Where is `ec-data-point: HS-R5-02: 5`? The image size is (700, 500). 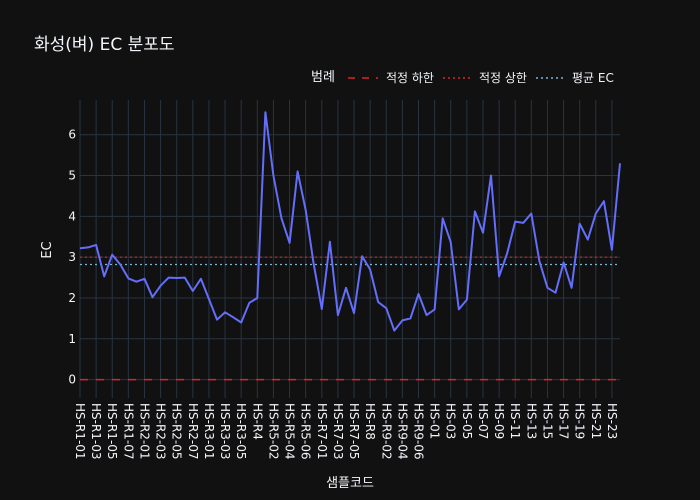 ec-data-point: HS-R5-02: 5 is located at coordinates (273, 176).